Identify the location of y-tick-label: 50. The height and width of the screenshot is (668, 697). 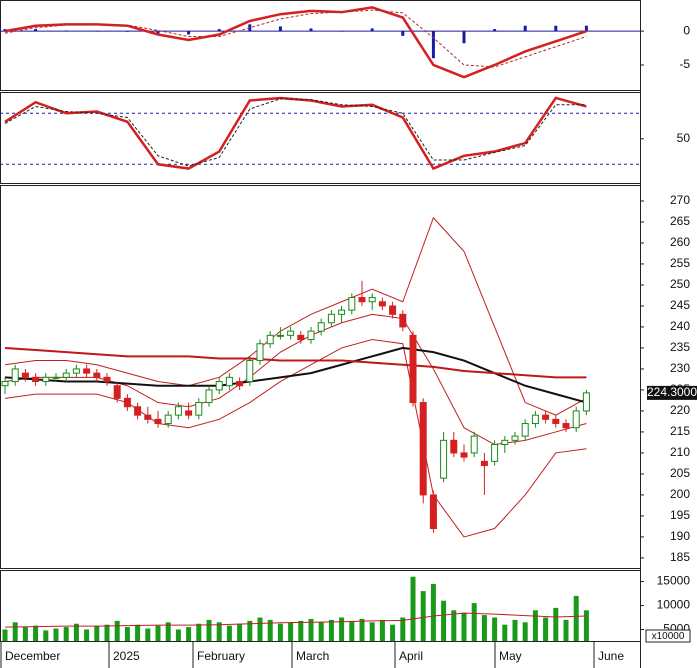
(684, 138).